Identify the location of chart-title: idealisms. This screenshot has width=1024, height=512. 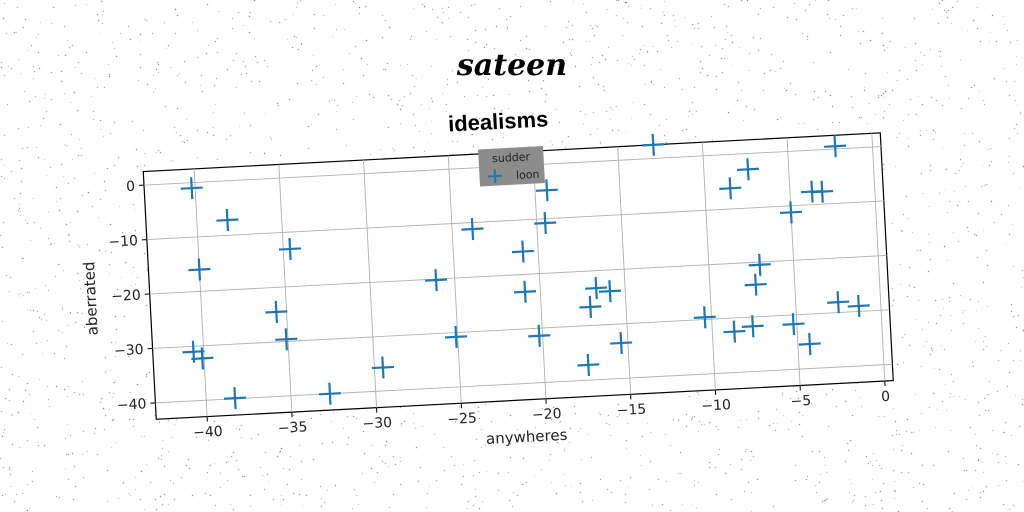
(497, 121).